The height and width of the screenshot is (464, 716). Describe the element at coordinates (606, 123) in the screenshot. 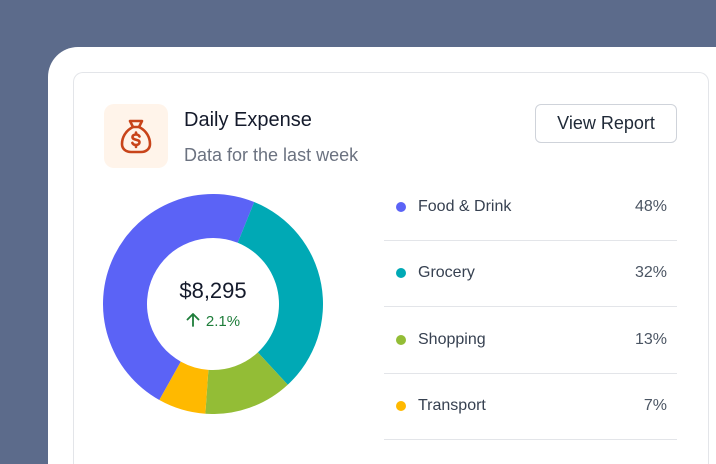

I see `view-report-button: View Report` at that location.